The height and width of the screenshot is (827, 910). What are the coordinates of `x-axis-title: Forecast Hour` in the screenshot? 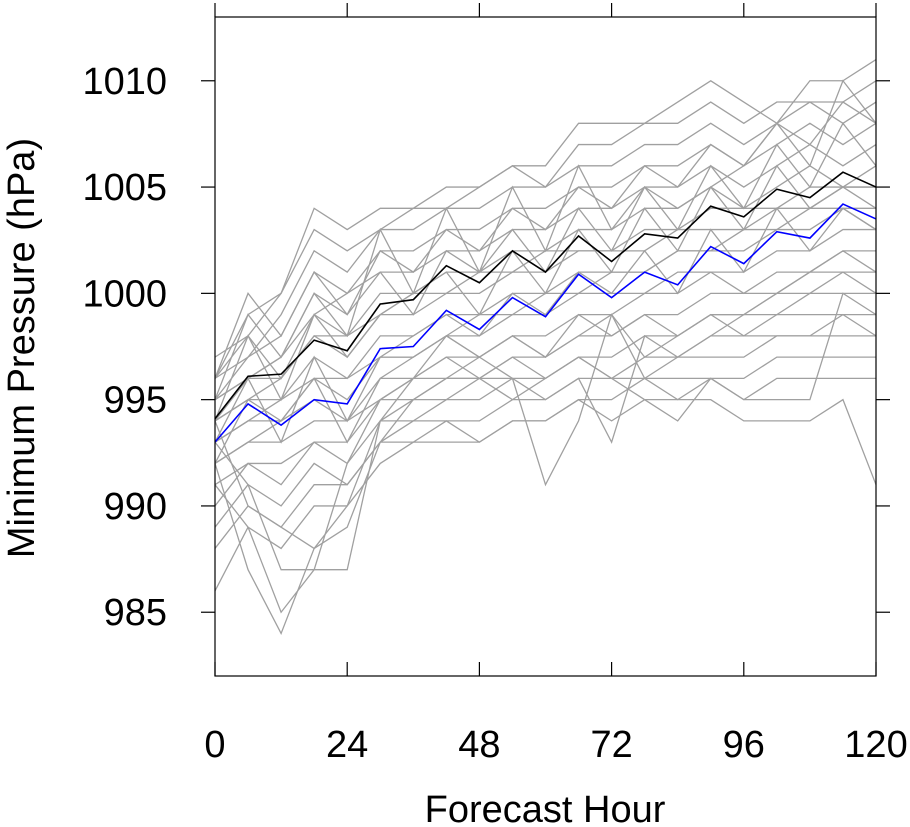 It's located at (545, 808).